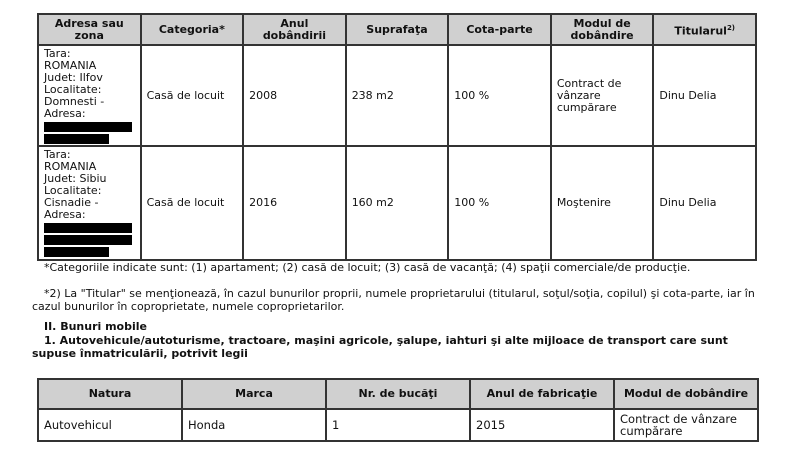 The height and width of the screenshot is (450, 800). I want to click on area-cell: 238 m2, so click(397, 95).